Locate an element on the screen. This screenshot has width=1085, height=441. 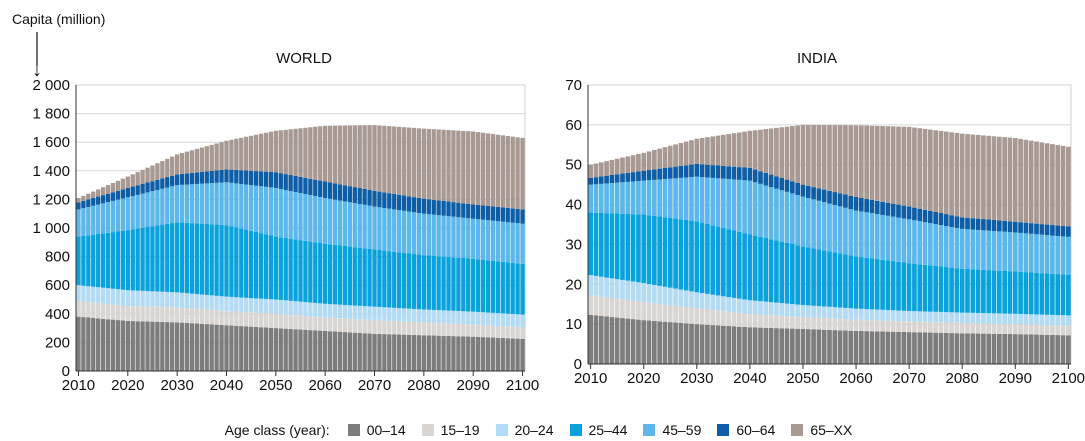
y-tick-label: 1 200 is located at coordinates (51, 199).